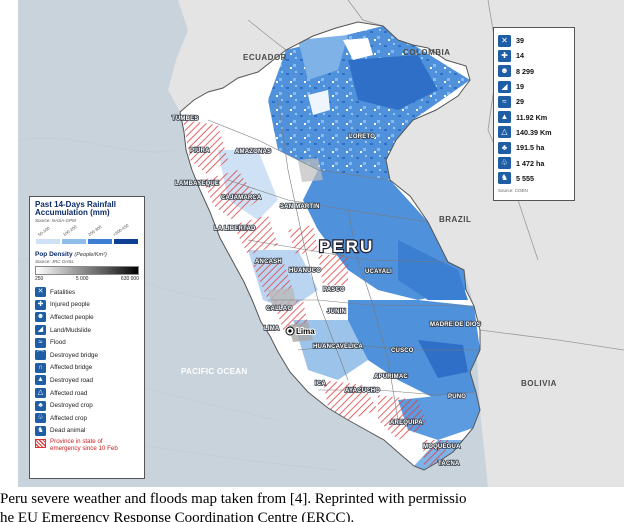 The width and height of the screenshot is (640, 522). Describe the element at coordinates (534, 86) in the screenshot. I see `impact-stat-row: ◢ 19` at that location.